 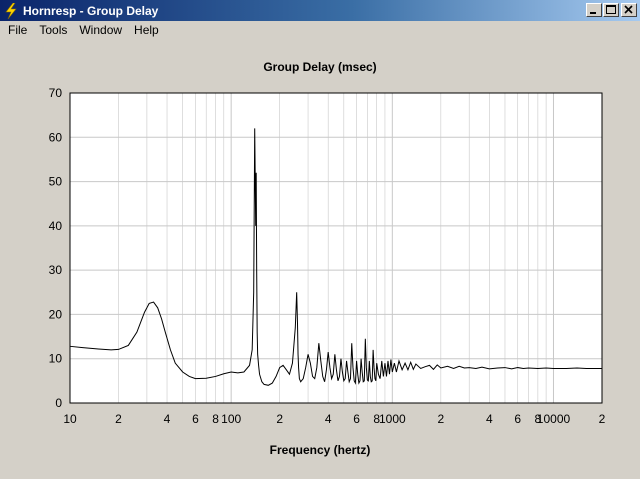 I want to click on chart-title: Group Delay (msec), so click(x=319, y=67).